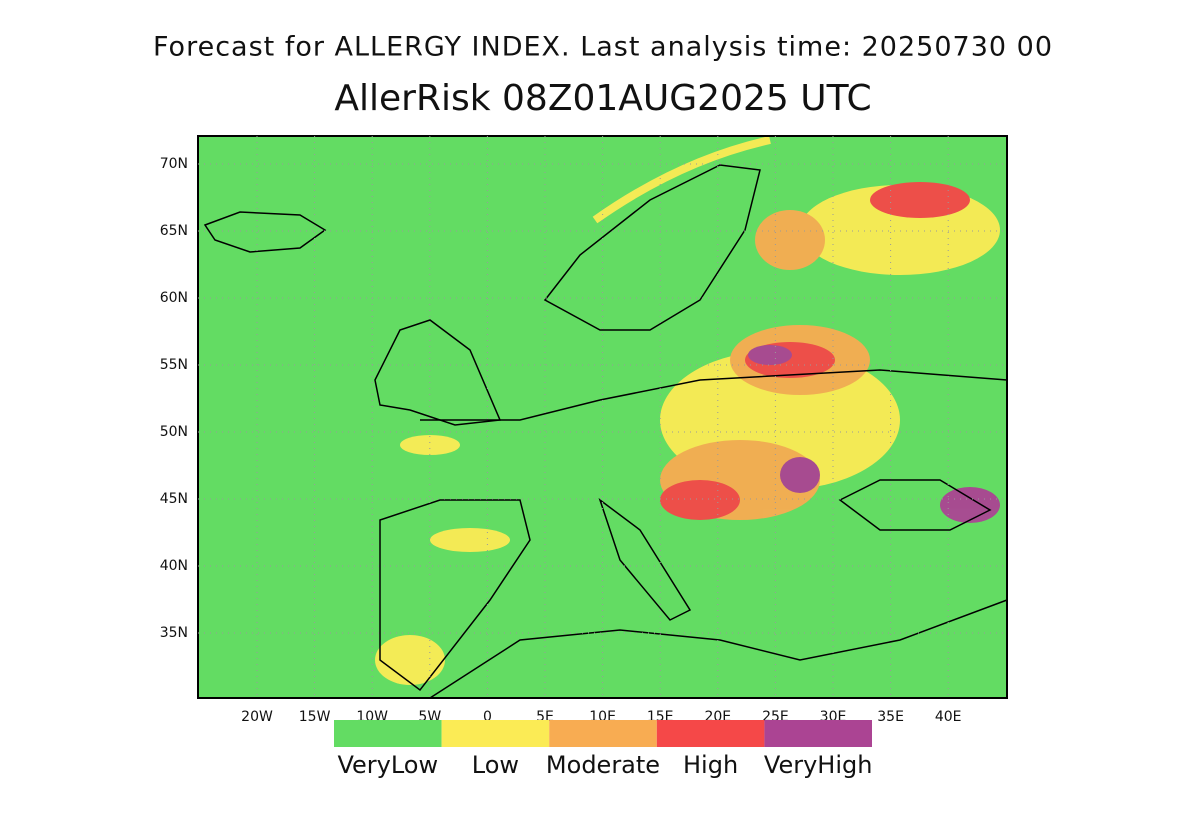 The width and height of the screenshot is (1200, 823). I want to click on lat-label: 55N, so click(174, 365).